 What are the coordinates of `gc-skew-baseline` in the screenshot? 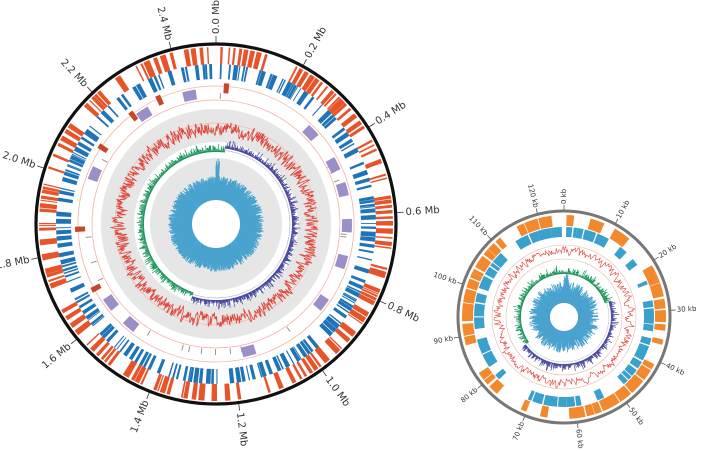 It's located at (216, 224).